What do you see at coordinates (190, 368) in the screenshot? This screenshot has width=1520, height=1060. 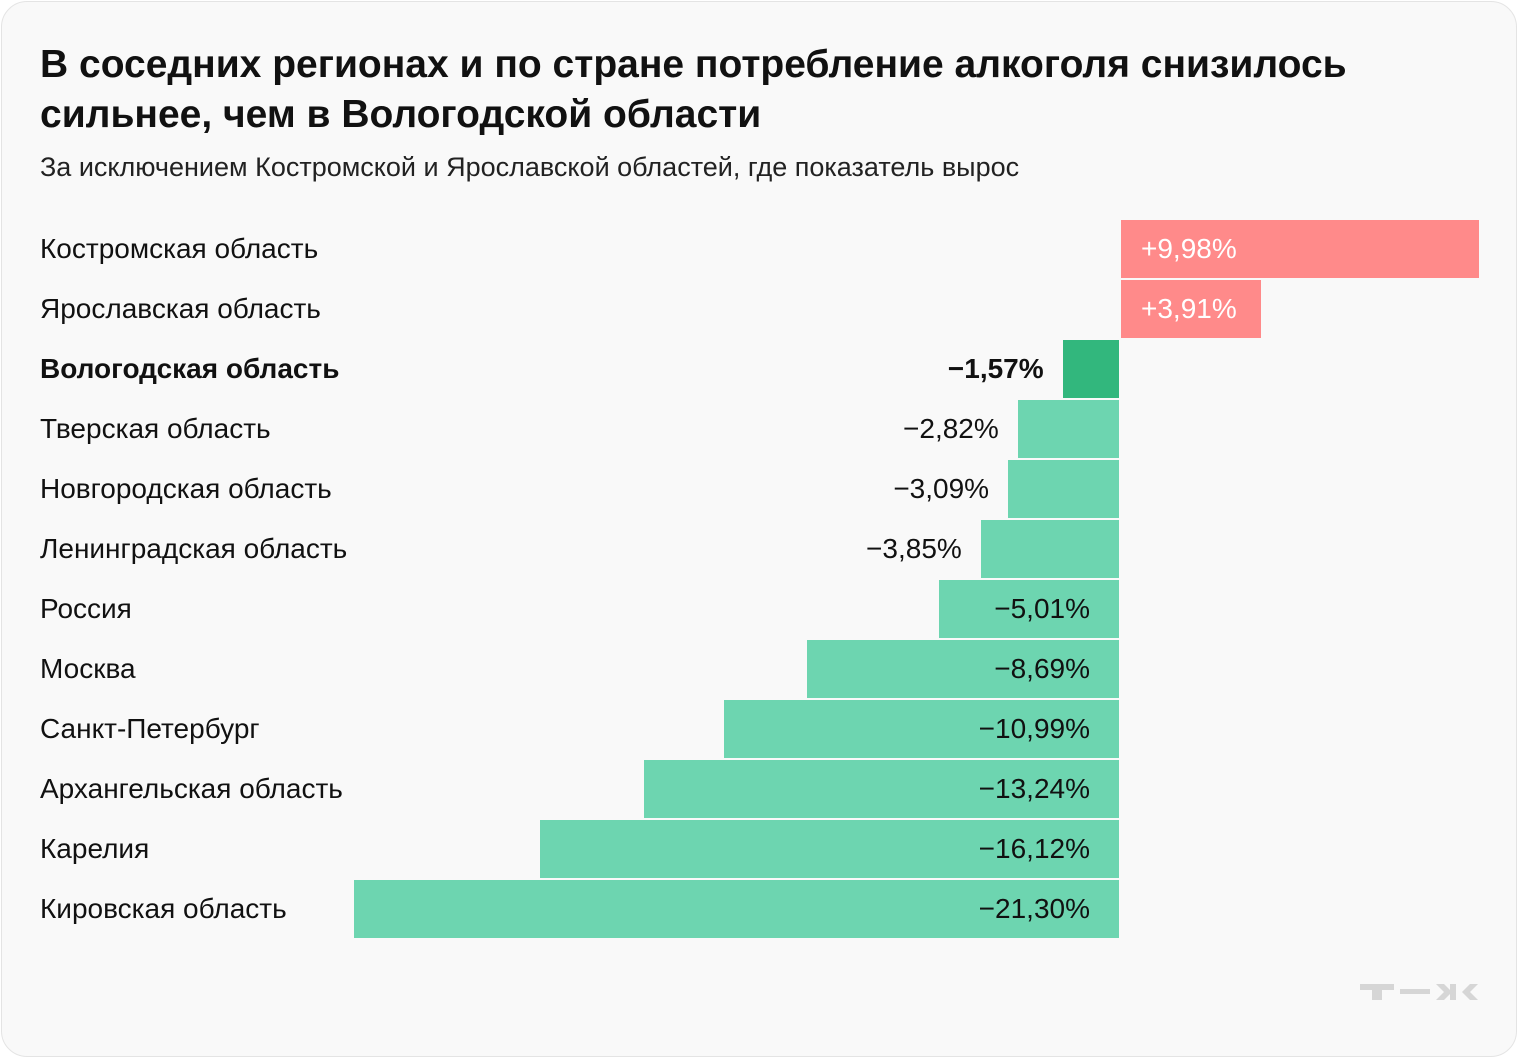 I see `category-label: Вологодская область` at bounding box center [190, 368].